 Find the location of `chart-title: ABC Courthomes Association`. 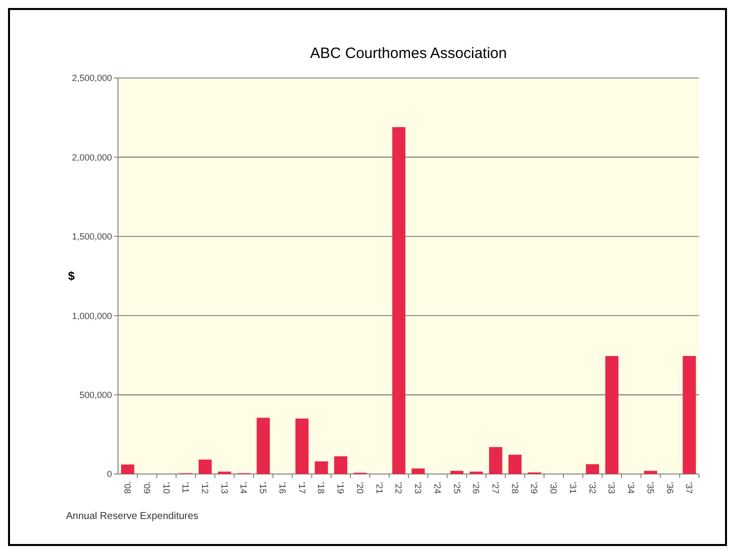

chart-title: ABC Courthomes Association is located at coordinates (408, 53).